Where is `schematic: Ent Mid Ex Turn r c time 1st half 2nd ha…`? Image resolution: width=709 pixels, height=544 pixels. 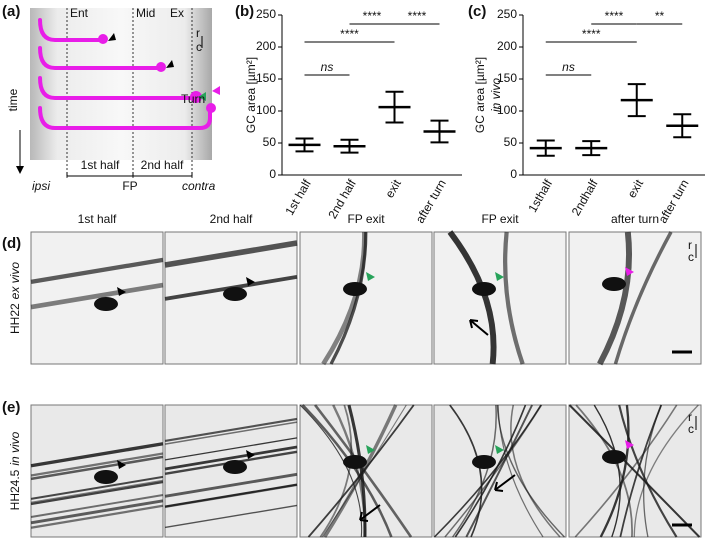 schematic: Ent Mid Ex Turn r c time 1st half 2nd ha… is located at coordinates (113, 99).